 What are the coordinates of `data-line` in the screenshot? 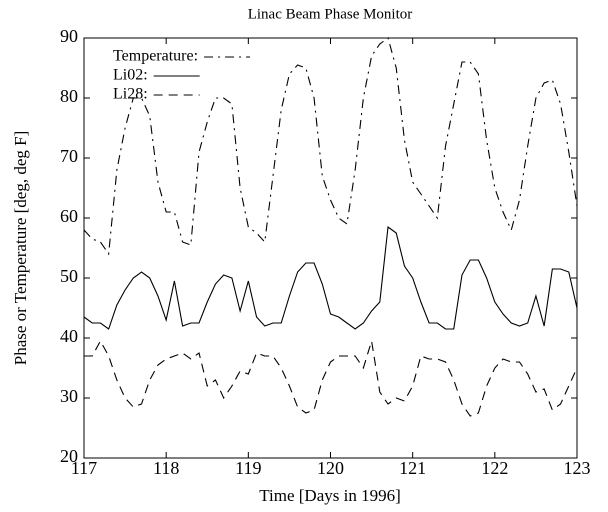 It's located at (331, 378).